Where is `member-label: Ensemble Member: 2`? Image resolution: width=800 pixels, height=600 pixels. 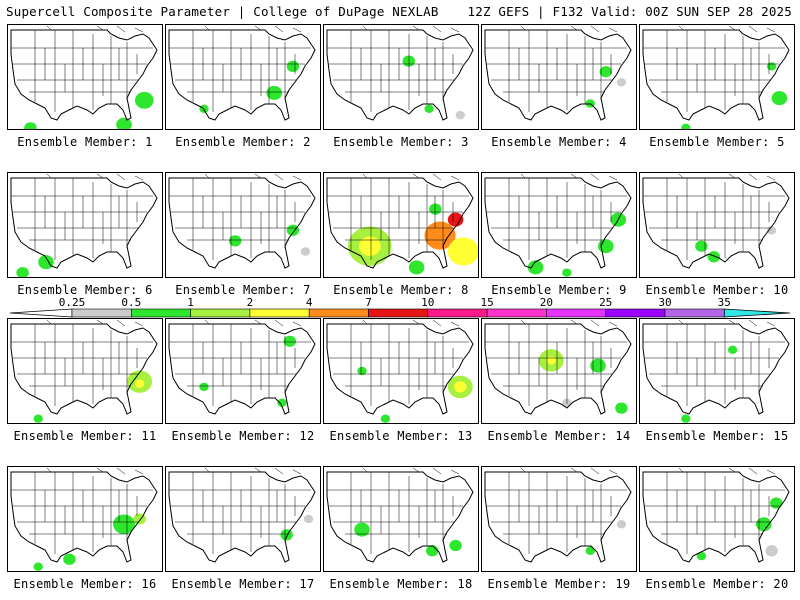
member-label: Ensemble Member: 2 is located at coordinates (243, 142).